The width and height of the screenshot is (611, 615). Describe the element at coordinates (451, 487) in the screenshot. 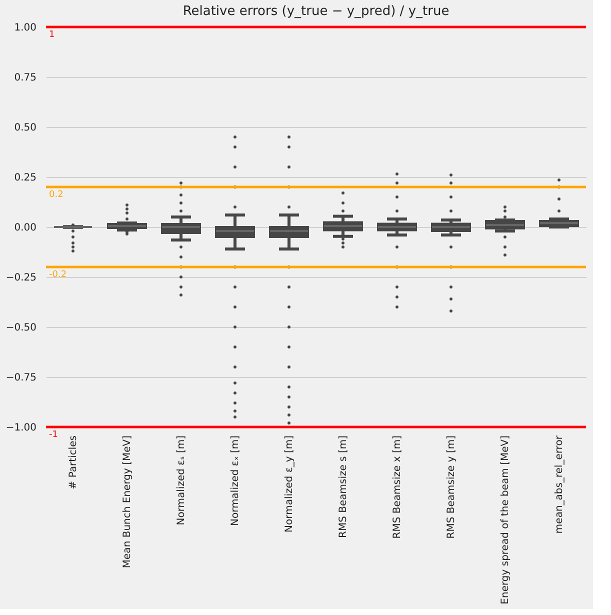

I see `x-tick-label: RMS Beamsize y [m]` at that location.